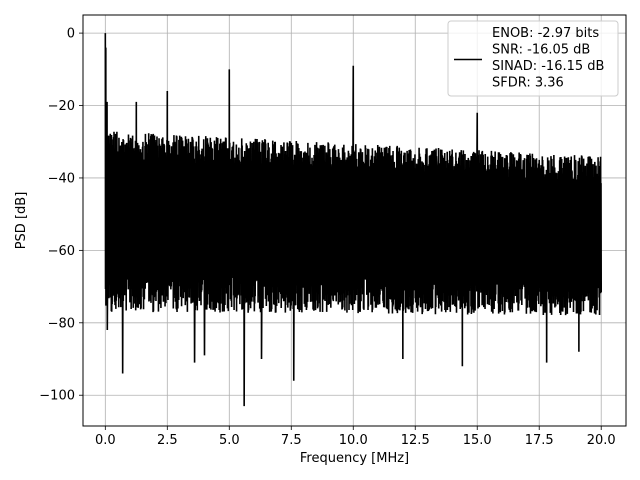 The image size is (640, 480). What do you see at coordinates (548, 66) in the screenshot?
I see `legend-label: SINAD: -16.15 dB` at bounding box center [548, 66].